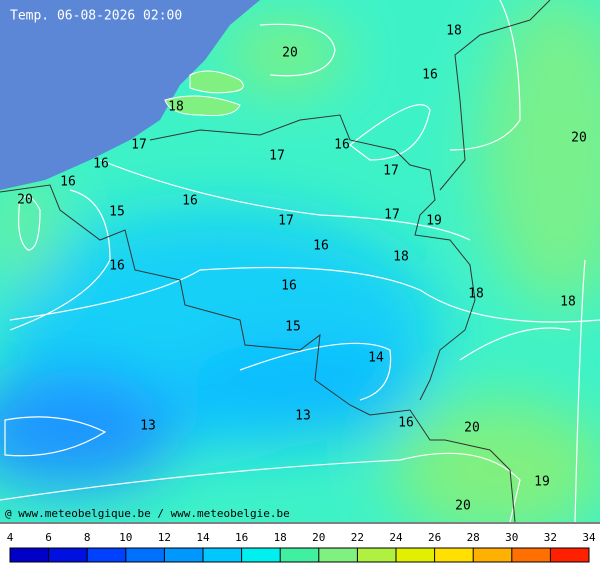  I want to click on colorbar: 4 6 8 10 12 14 16 18 20 22 24 26 28 30 32 34, so click(301, 547).